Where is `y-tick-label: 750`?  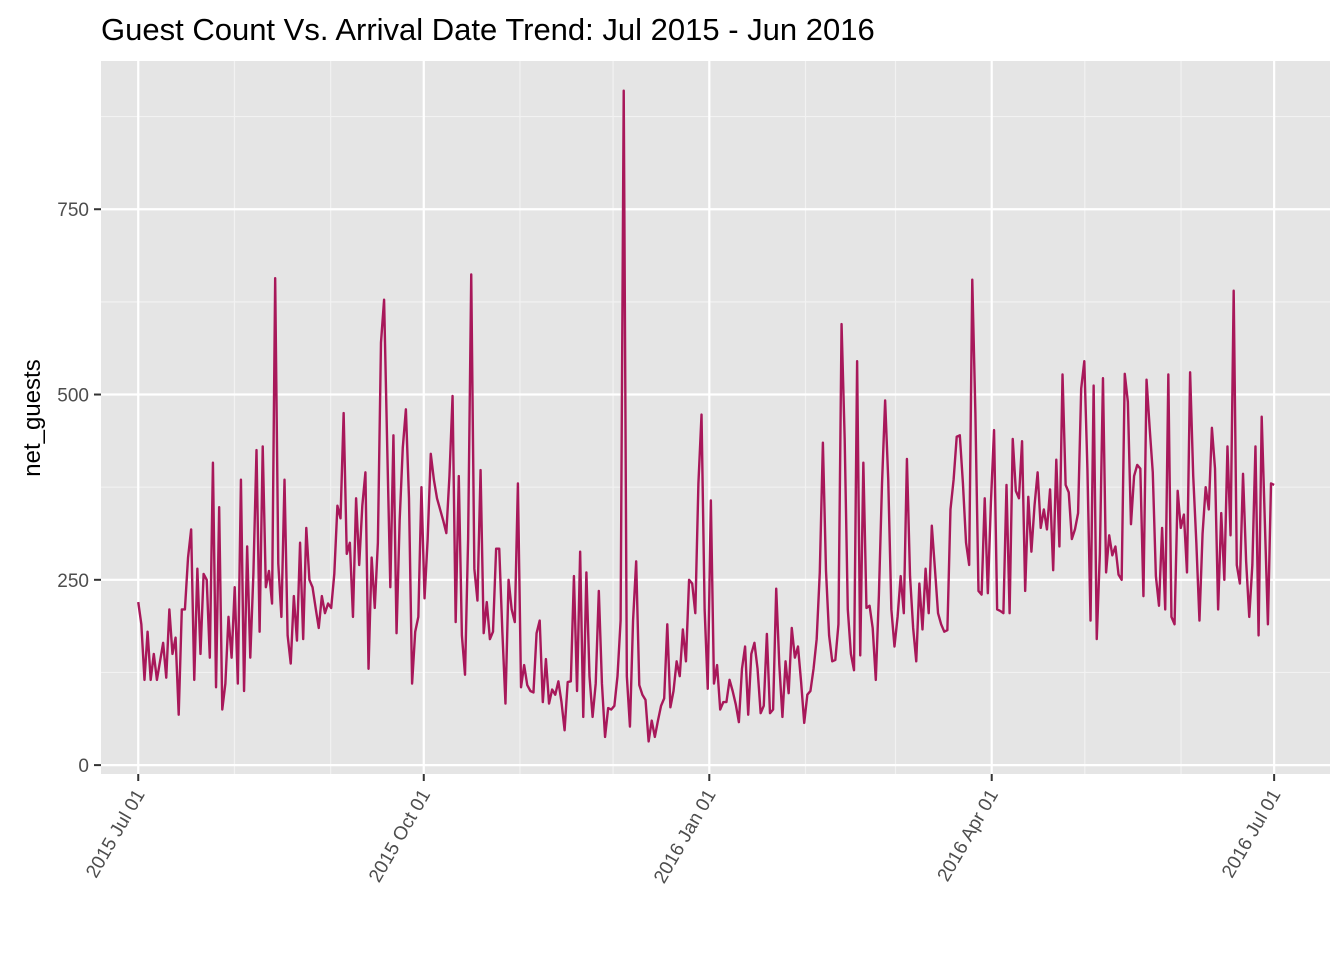 y-tick-label: 750 is located at coordinates (73, 210).